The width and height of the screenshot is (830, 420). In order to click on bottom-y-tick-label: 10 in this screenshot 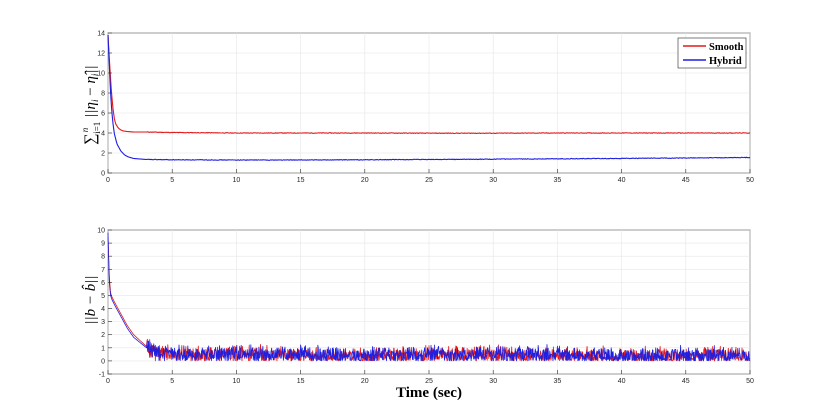, I will do `click(101, 231)`.